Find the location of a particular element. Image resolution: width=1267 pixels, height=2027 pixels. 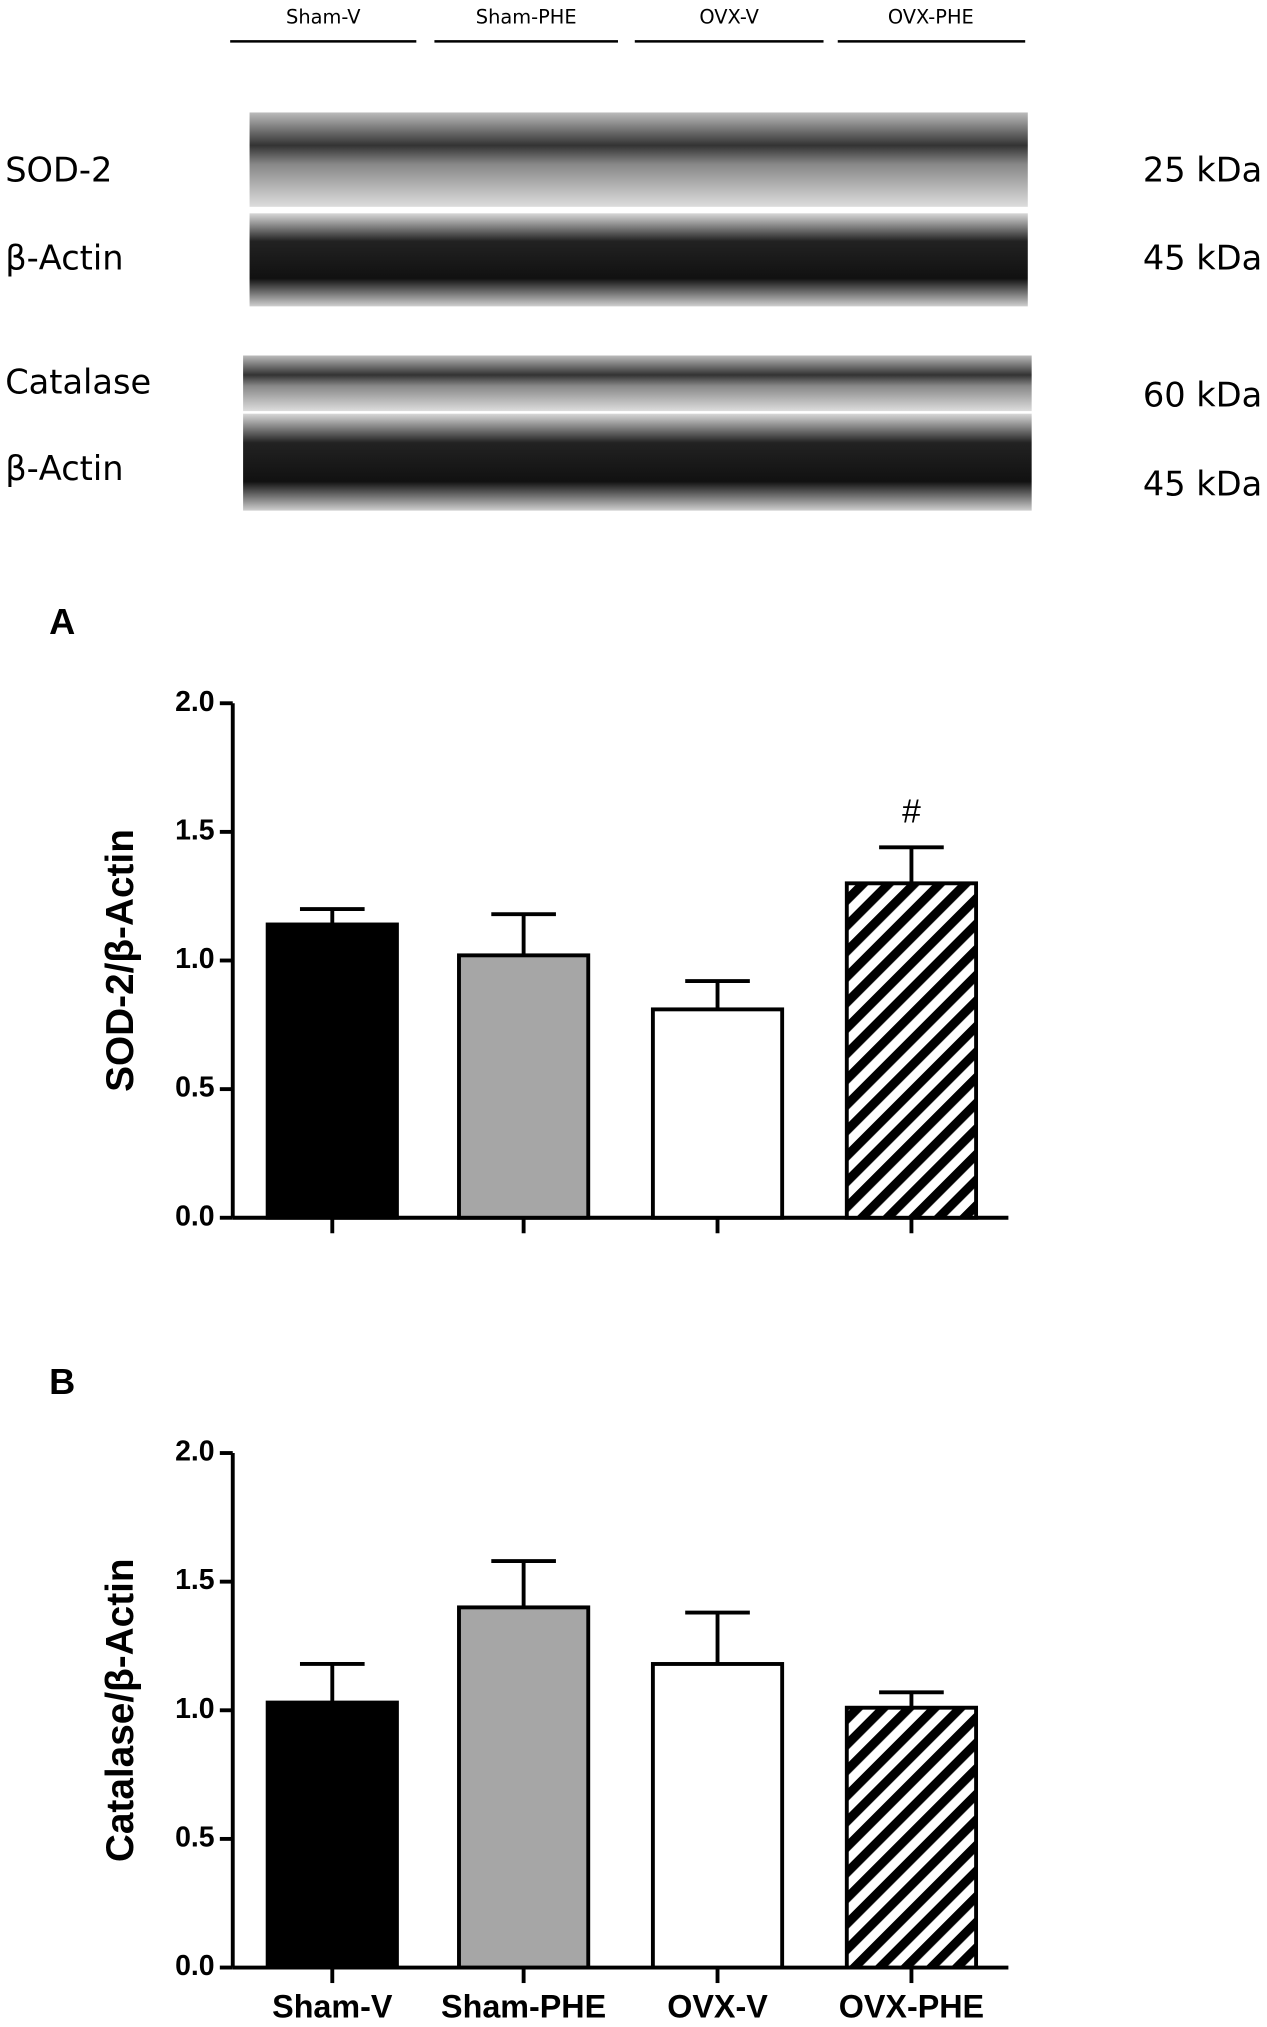

y-axis-label: SOD-2/β-Actin is located at coordinates (120, 960).